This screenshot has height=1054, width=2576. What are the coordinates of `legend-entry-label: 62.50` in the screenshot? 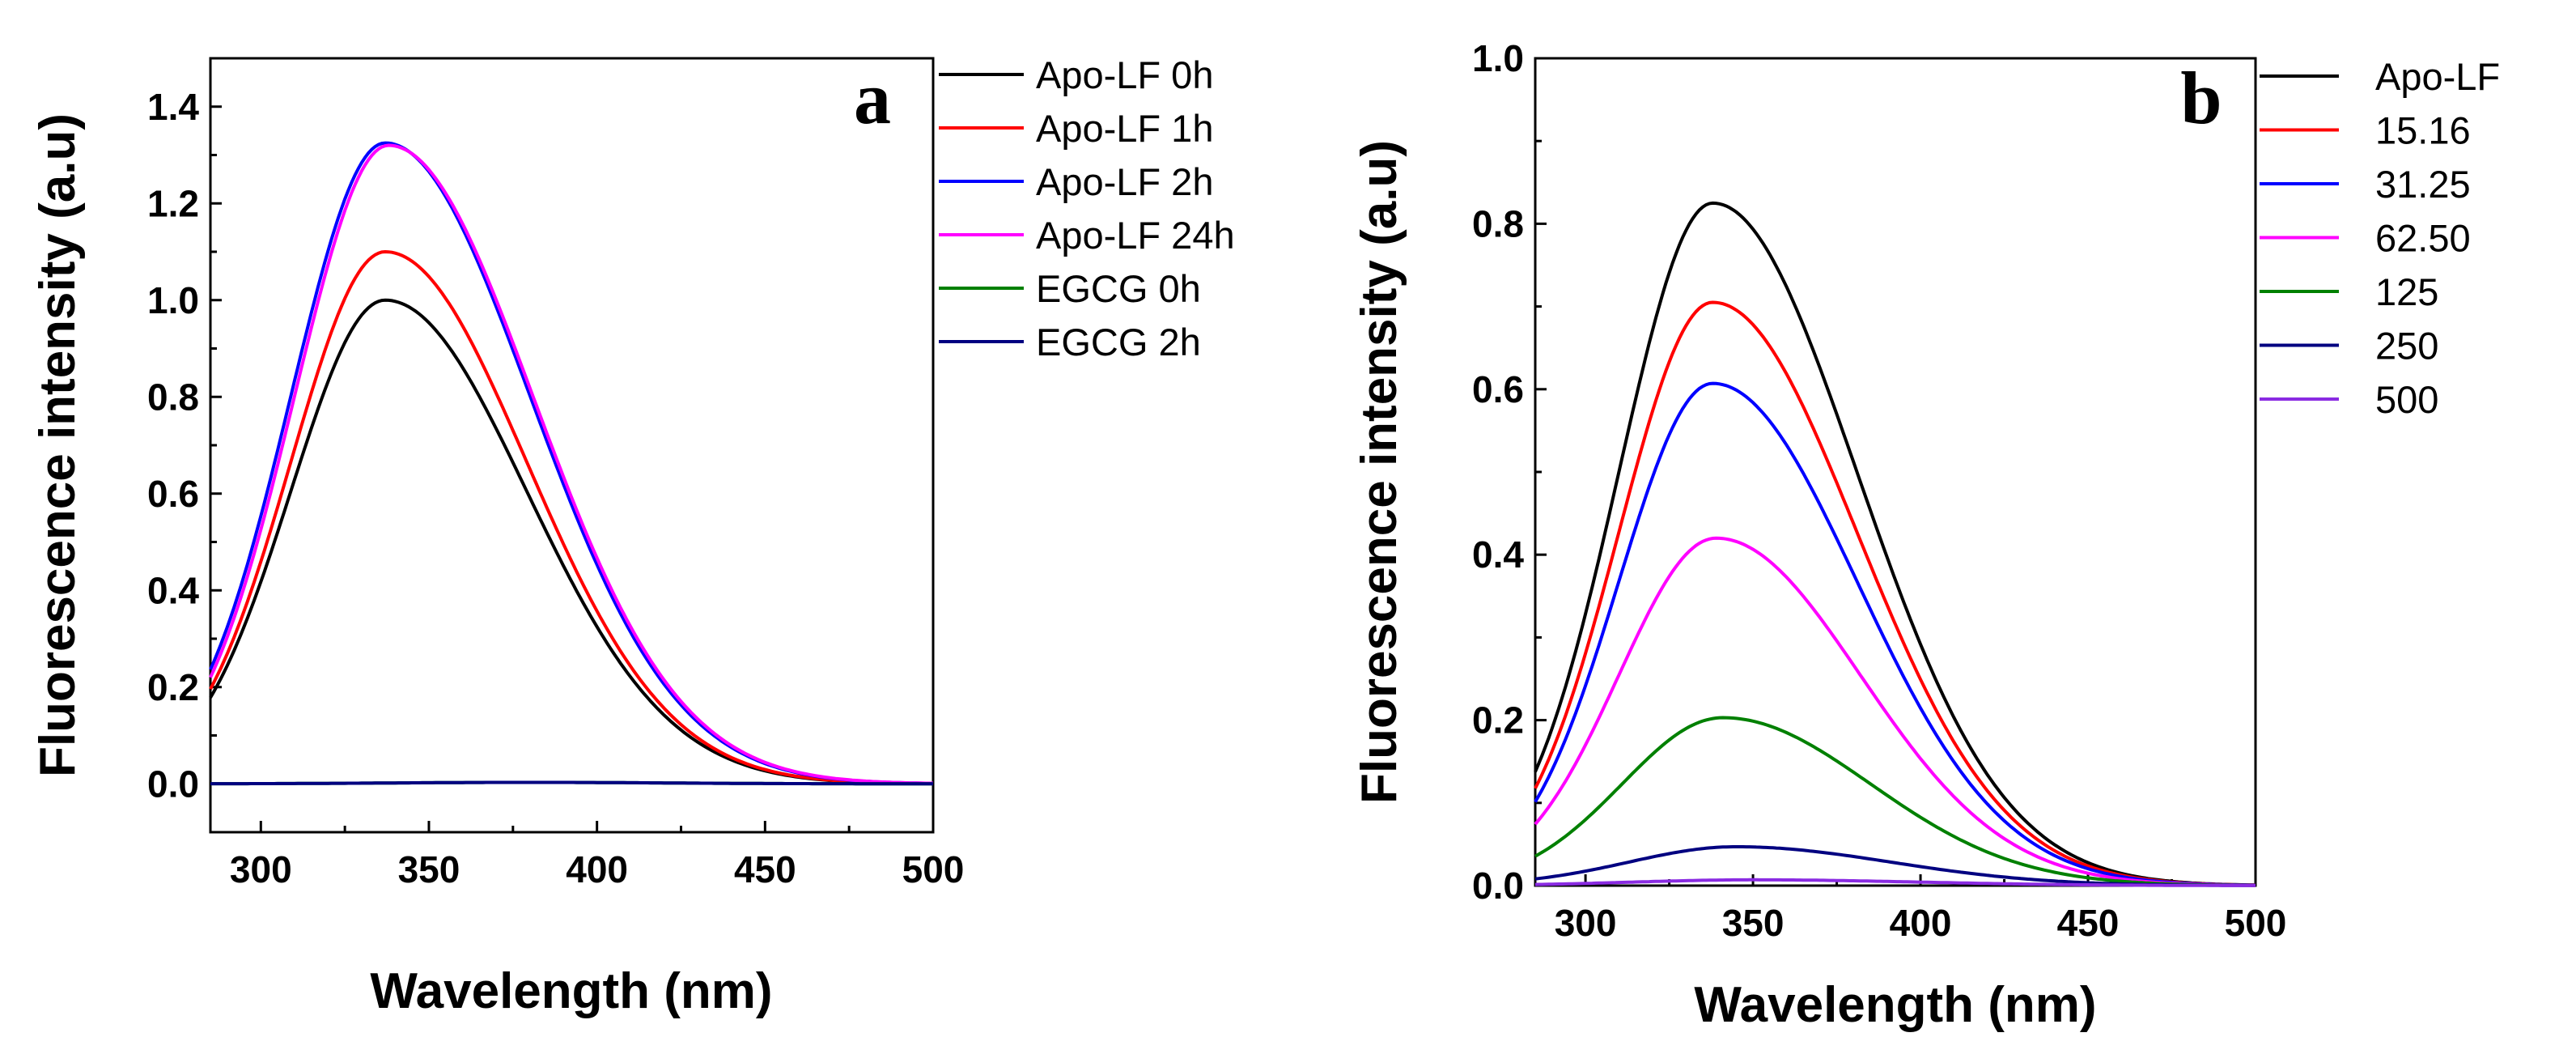 It's located at (2423, 238).